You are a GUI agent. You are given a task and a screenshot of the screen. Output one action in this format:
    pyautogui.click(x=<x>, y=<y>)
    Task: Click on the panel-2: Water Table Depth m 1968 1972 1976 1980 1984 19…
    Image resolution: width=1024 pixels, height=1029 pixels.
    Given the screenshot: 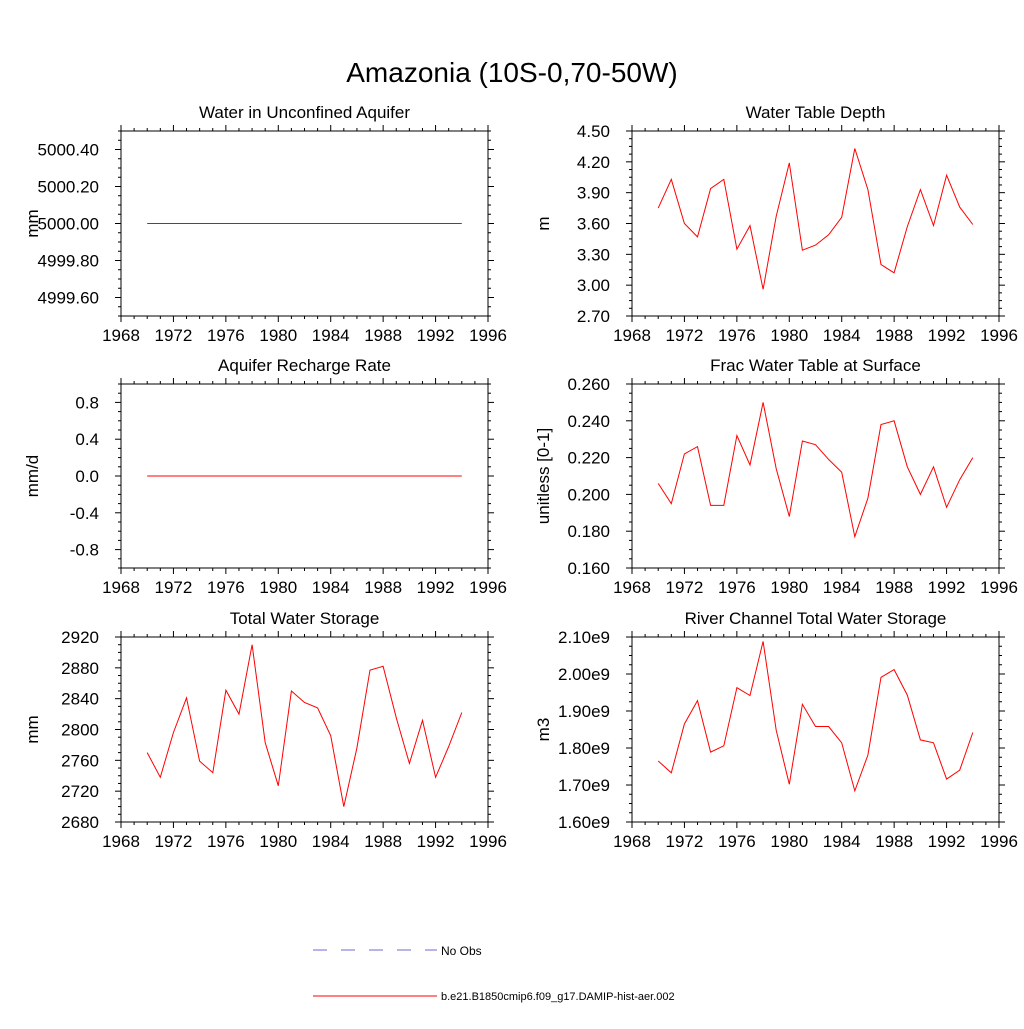 What is the action you would take?
    pyautogui.click(x=776, y=224)
    